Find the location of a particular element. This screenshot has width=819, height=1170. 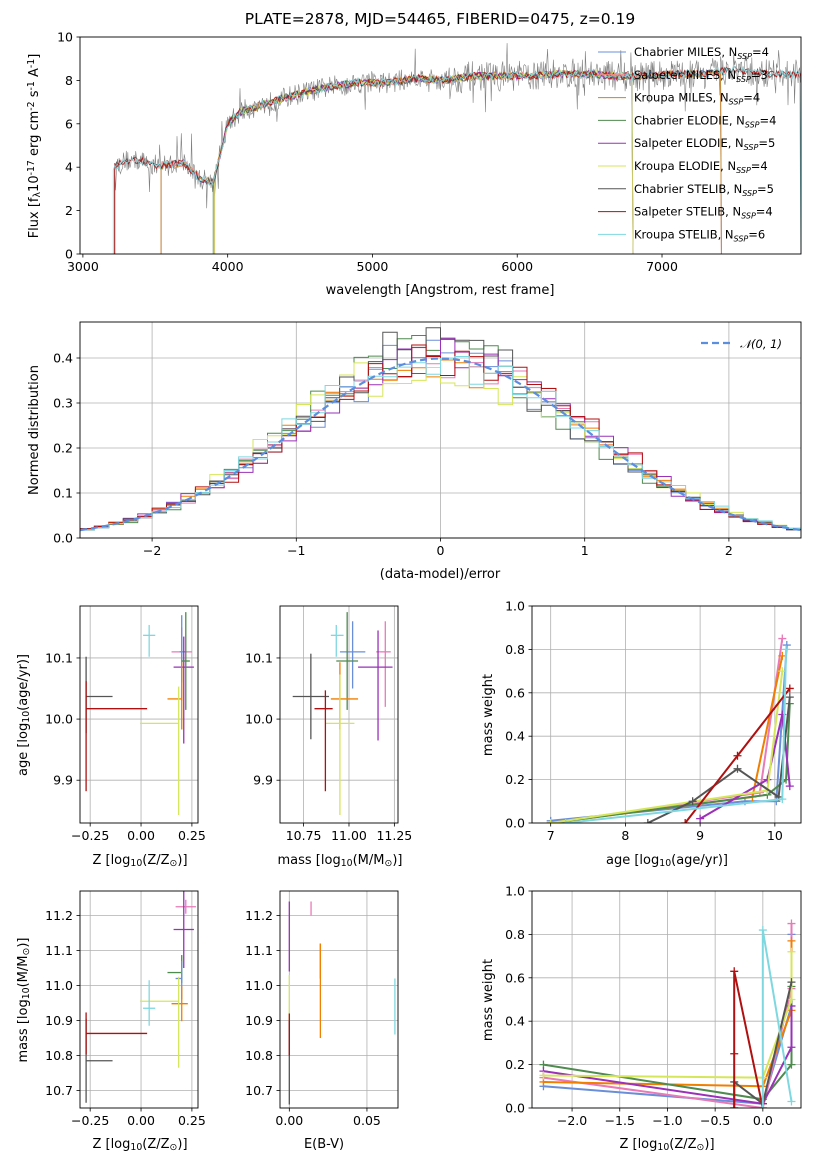

y-tick-label: 6 is located at coordinates (69, 123).